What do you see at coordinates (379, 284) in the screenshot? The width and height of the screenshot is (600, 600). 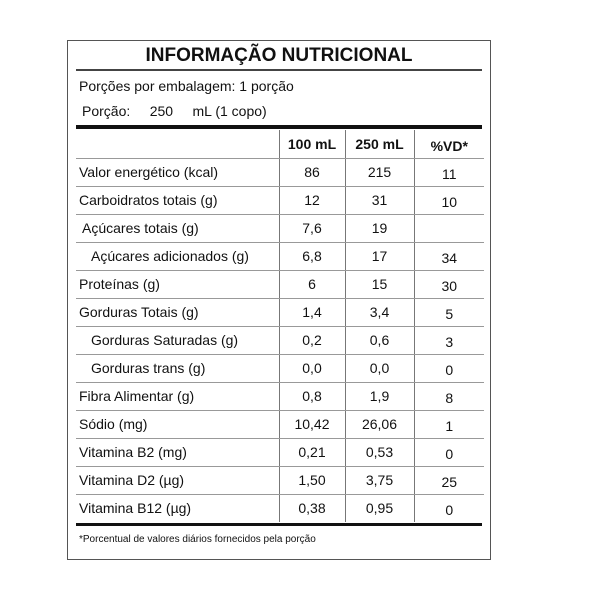 I see `nutrient-value-v250: 15` at bounding box center [379, 284].